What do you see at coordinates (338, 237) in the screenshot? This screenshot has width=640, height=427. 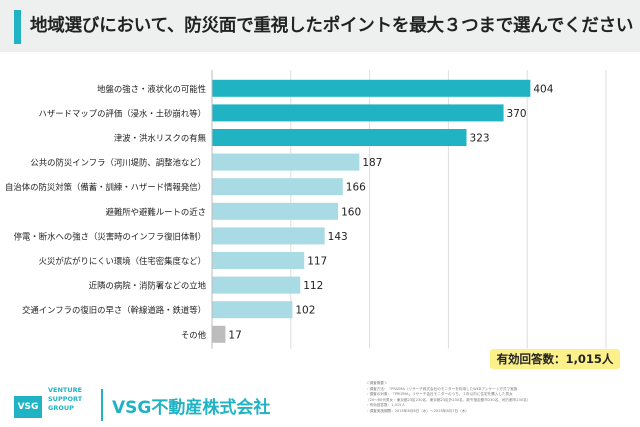 I see `data-label: 143` at bounding box center [338, 237].